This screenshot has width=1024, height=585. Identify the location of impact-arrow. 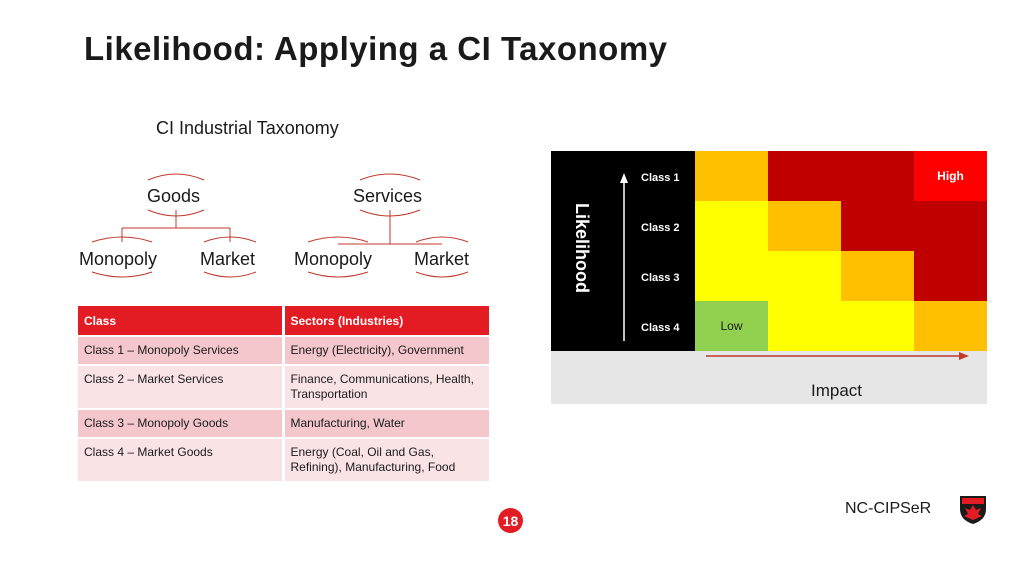
(837, 356).